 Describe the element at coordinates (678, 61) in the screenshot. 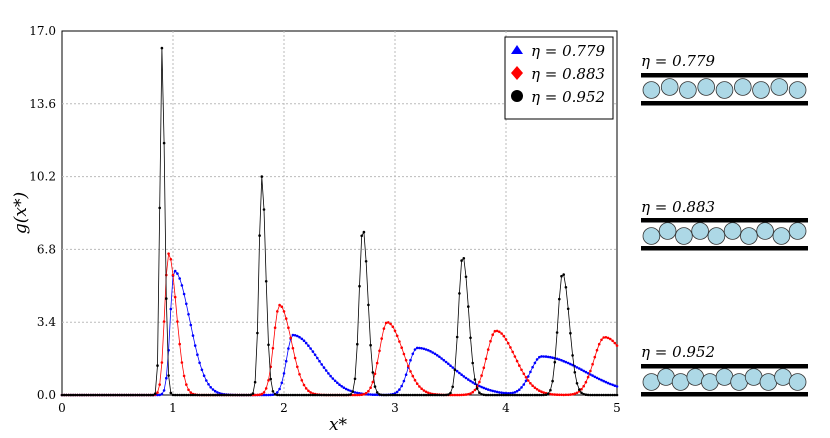

I see `panel-label-0779: η = 0.779` at that location.